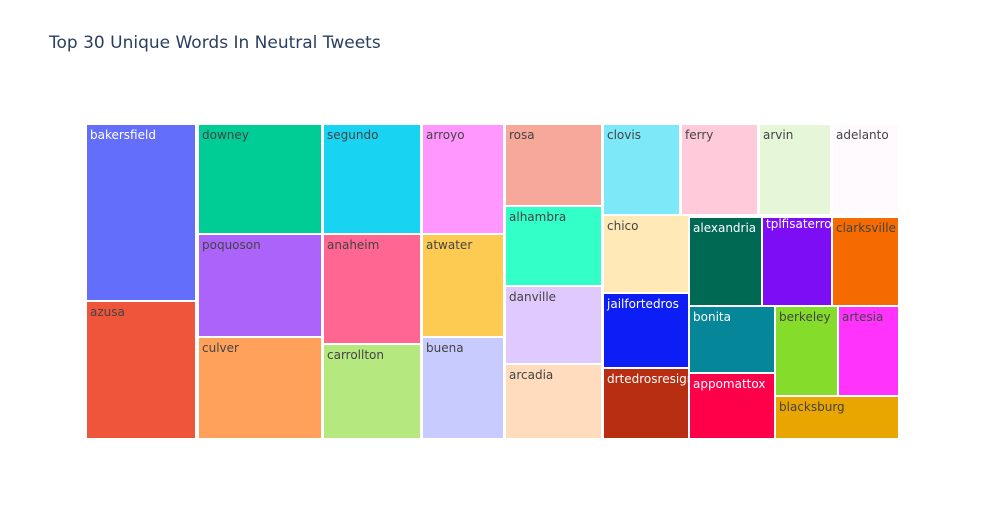  Describe the element at coordinates (445, 135) in the screenshot. I see `treemap-label-arroyo: arroyo` at that location.